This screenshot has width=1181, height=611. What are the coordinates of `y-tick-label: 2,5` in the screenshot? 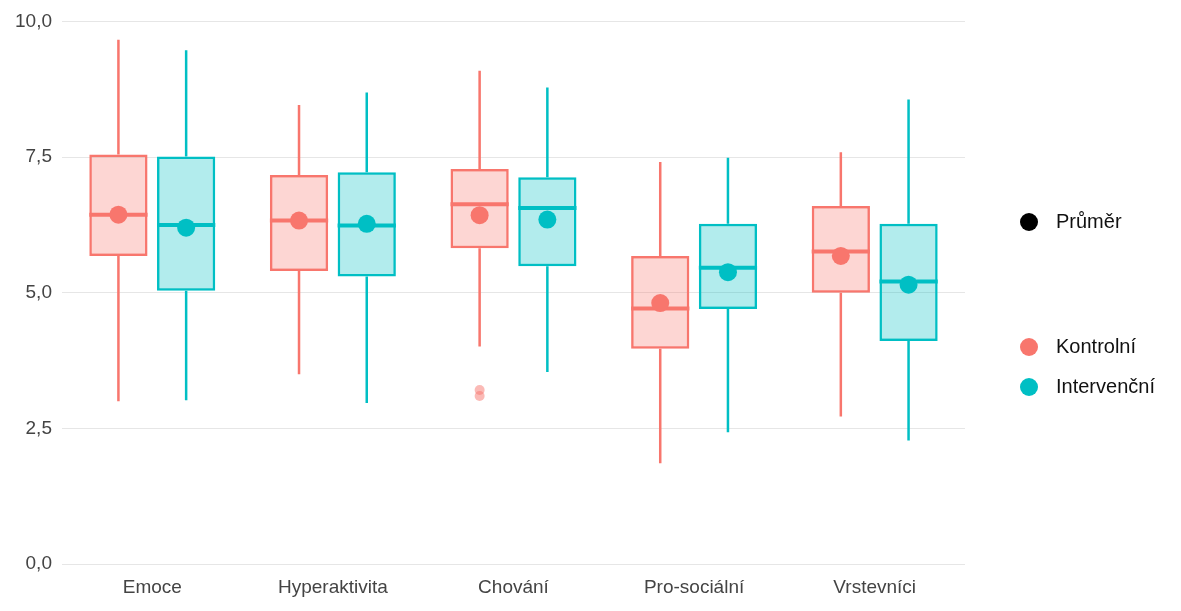 It's located at (38, 427).